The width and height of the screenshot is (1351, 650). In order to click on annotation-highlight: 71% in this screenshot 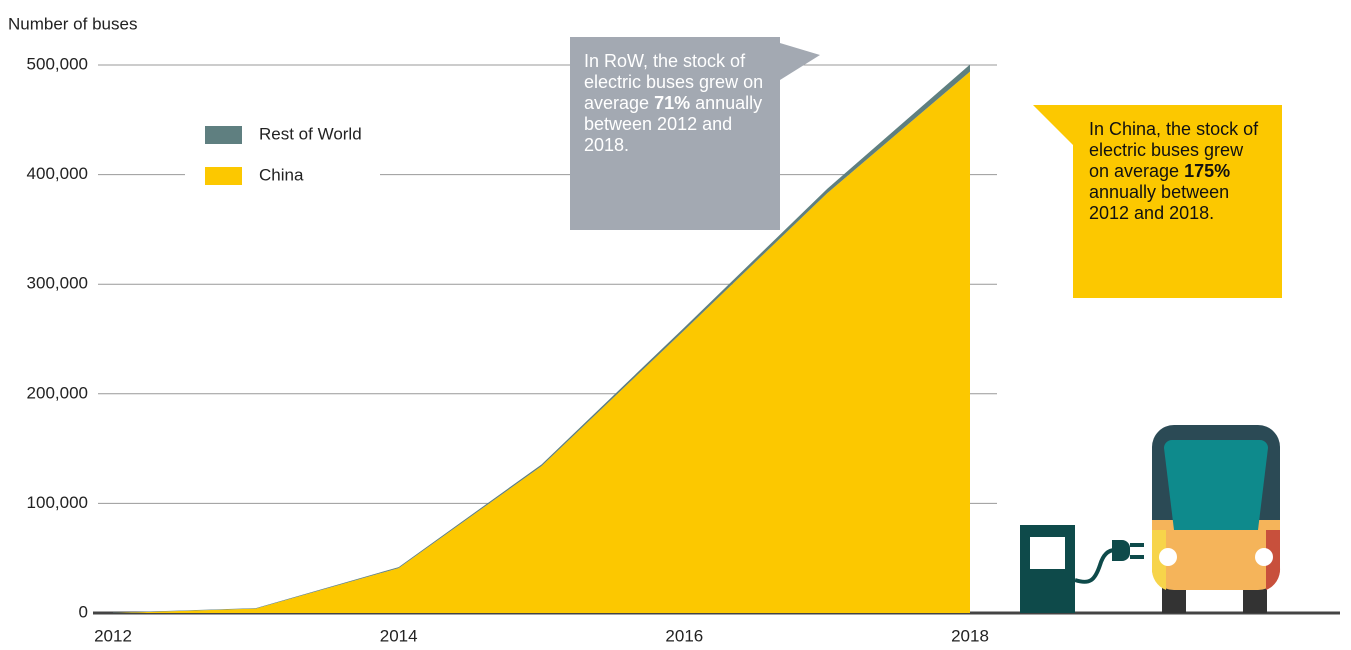, I will do `click(672, 103)`.